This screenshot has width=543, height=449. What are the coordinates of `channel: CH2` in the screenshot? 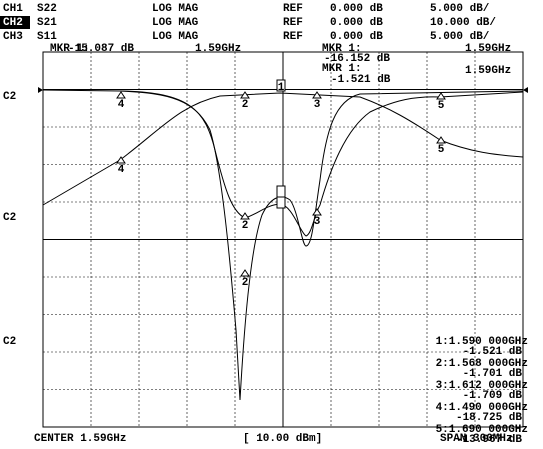 It's located at (13, 23).